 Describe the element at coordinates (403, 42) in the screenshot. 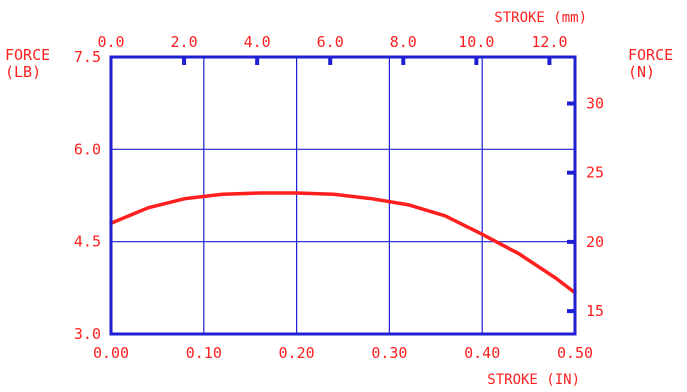

I see `x-top-tick-label-4: 8.0` at that location.